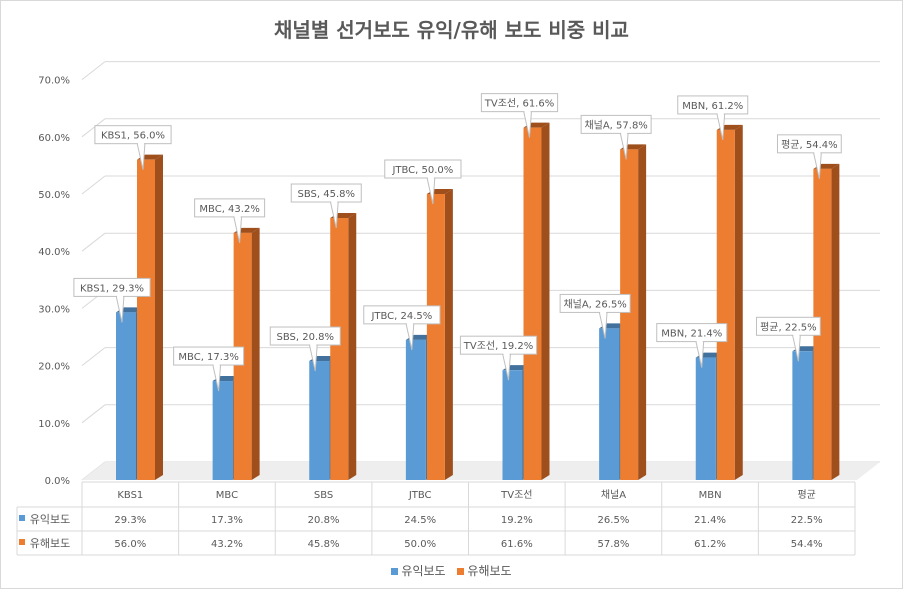  What do you see at coordinates (614, 520) in the screenshot?
I see `table-value-cell: 26.5%` at bounding box center [614, 520].